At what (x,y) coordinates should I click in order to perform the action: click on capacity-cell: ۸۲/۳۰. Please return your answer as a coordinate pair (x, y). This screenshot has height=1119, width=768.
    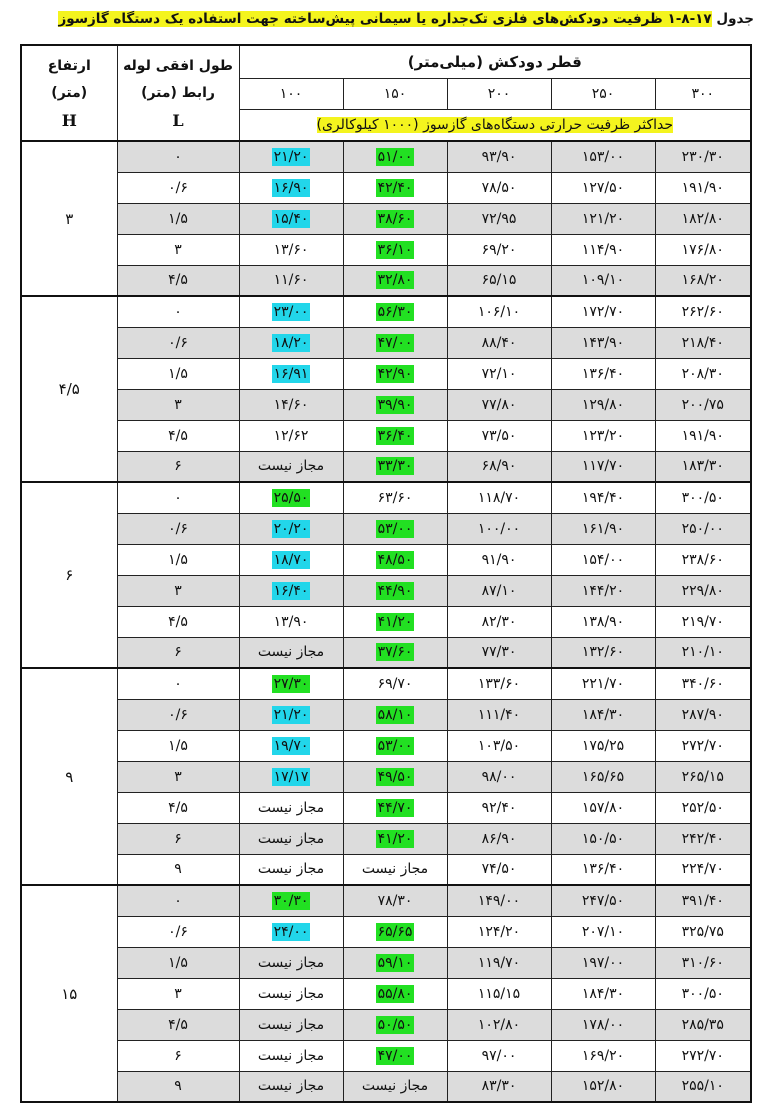
    Looking at the image, I should click on (499, 621).